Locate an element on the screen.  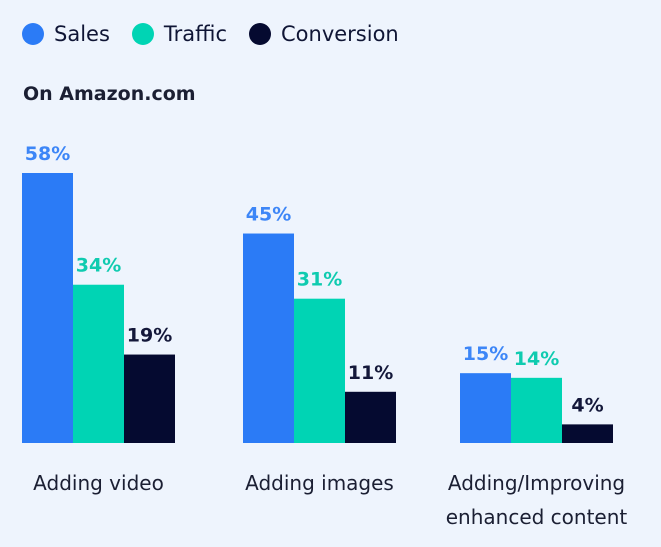
legend-item-traffic: Traffic is located at coordinates (179, 34).